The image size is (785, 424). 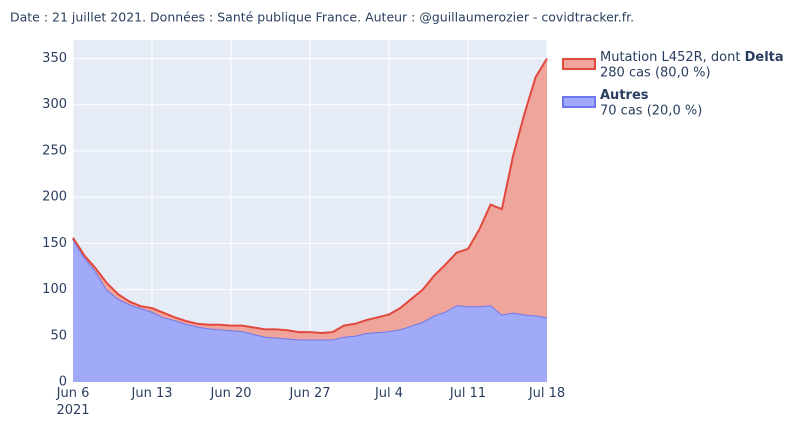 I want to click on legend-label: Mutation L452R, dont Delta, so click(x=692, y=57).